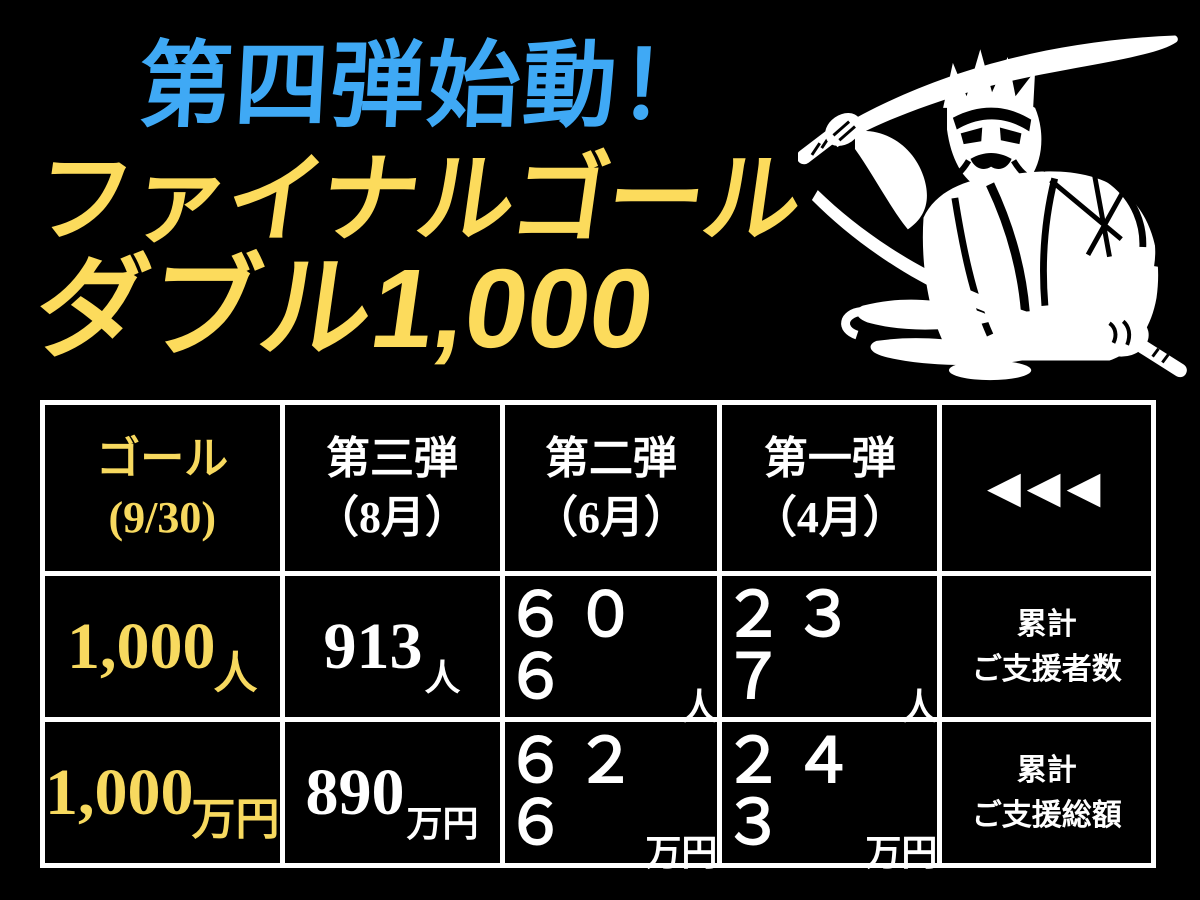  I want to click on header-direction: ◀◀◀, so click(1046, 488).